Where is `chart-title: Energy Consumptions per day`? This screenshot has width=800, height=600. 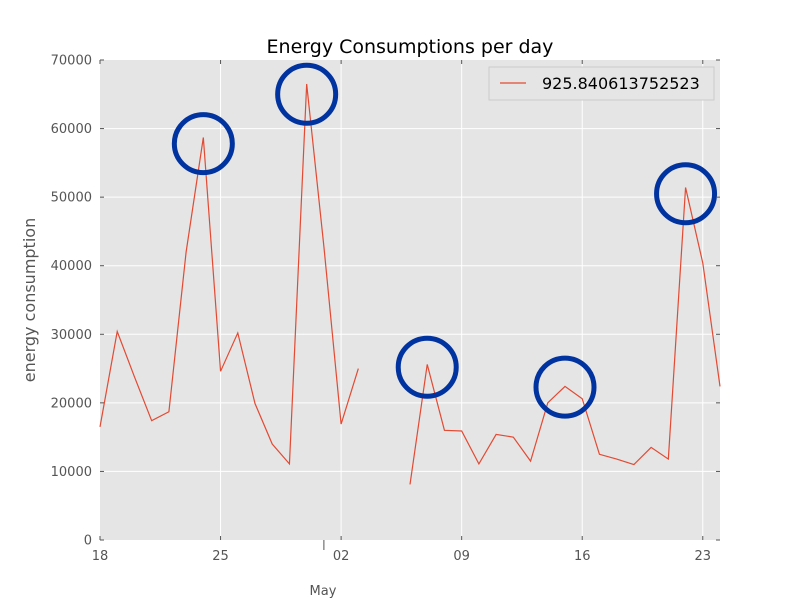 chart-title: Energy Consumptions per day is located at coordinates (410, 47).